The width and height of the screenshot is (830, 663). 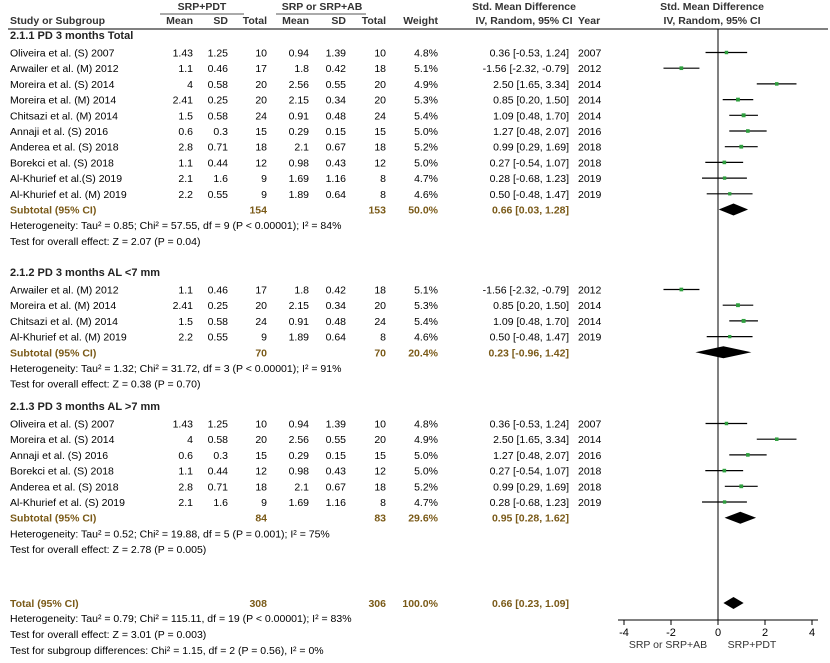 I want to click on study-weight: 4.7%, so click(x=426, y=179).